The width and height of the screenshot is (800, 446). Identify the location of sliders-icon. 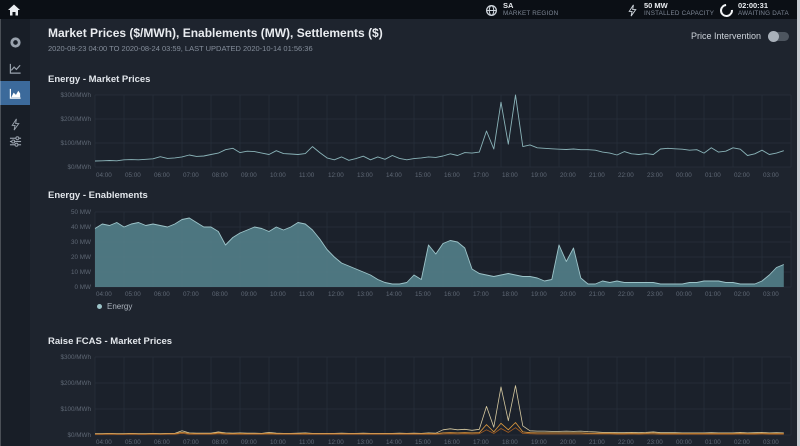
(15, 141).